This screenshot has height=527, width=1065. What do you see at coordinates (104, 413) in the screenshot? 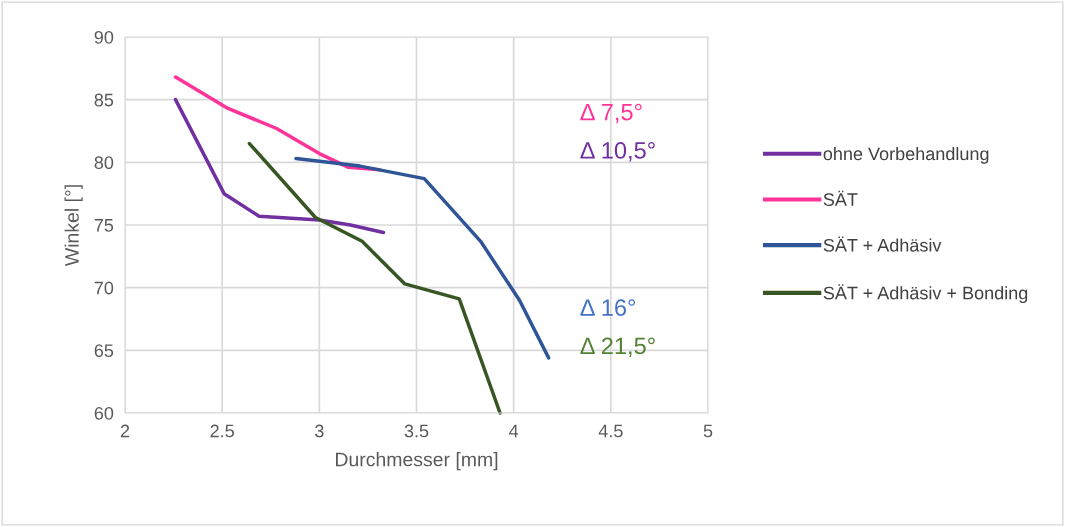
I see `y-tick-label: 60` at bounding box center [104, 413].